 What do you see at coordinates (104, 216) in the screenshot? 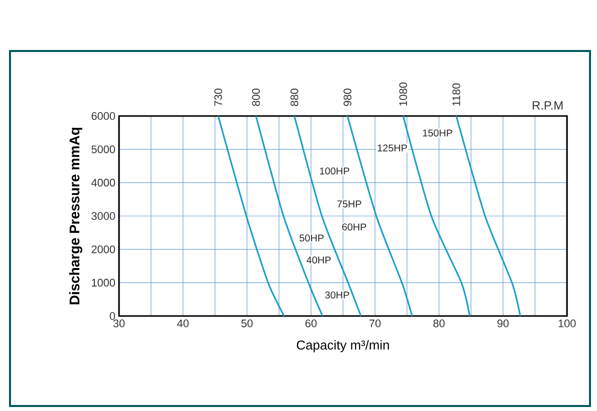
I see `y-tick-label: 3000` at bounding box center [104, 216].